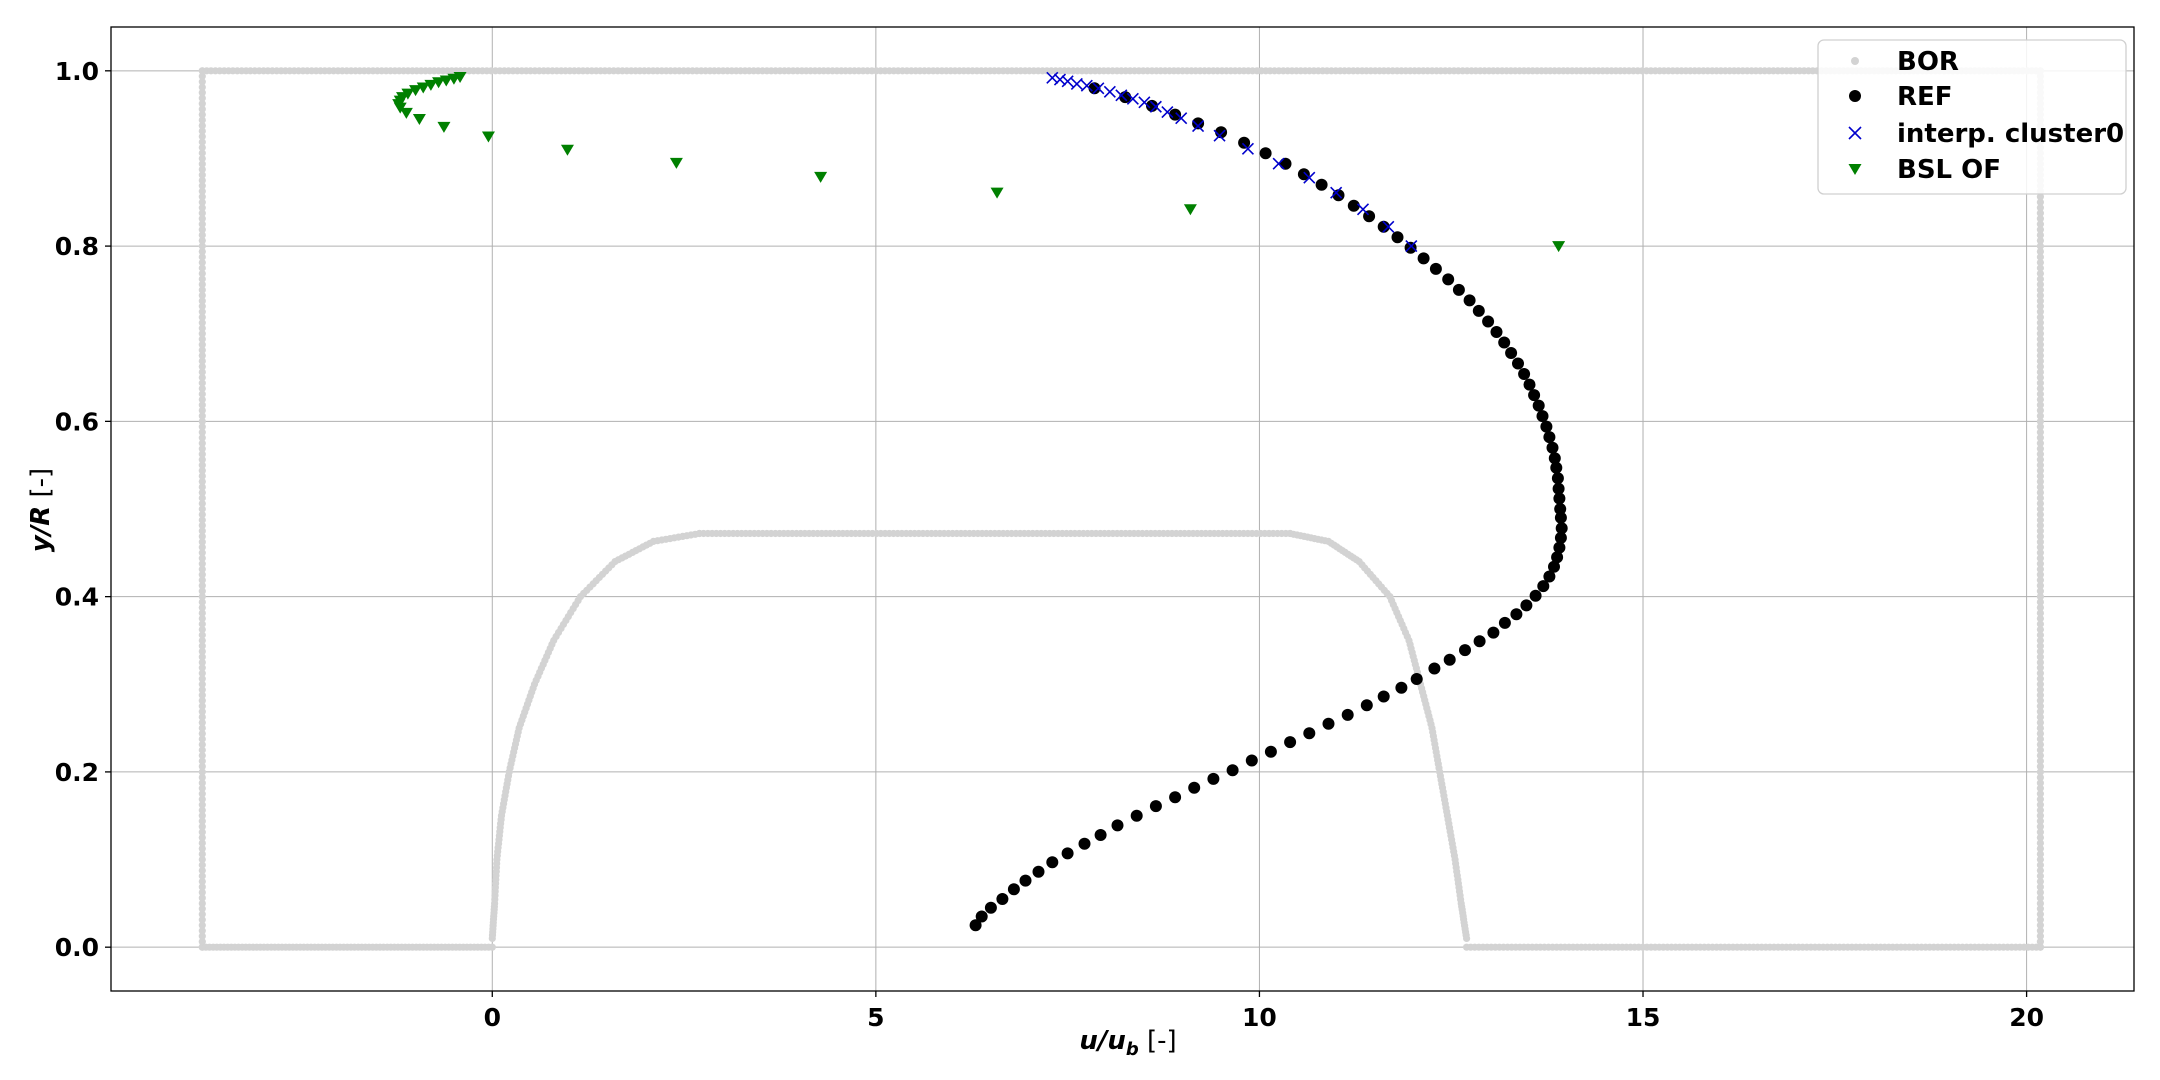 The width and height of the screenshot is (2160, 1080). Describe the element at coordinates (1232, 162) in the screenshot. I see `series-interp-cluster0` at that location.